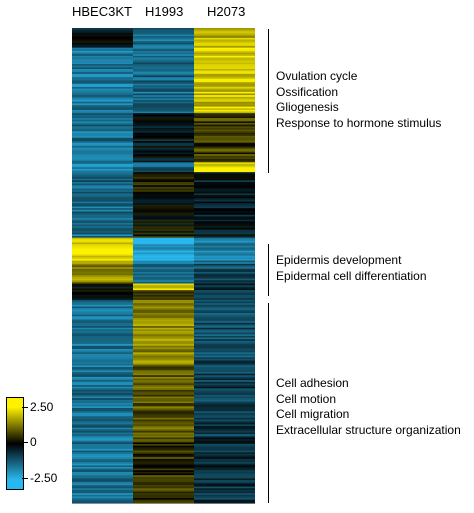 This screenshot has height=513, width=474. Describe the element at coordinates (307, 91) in the screenshot. I see `go-term: Ossification` at that location.